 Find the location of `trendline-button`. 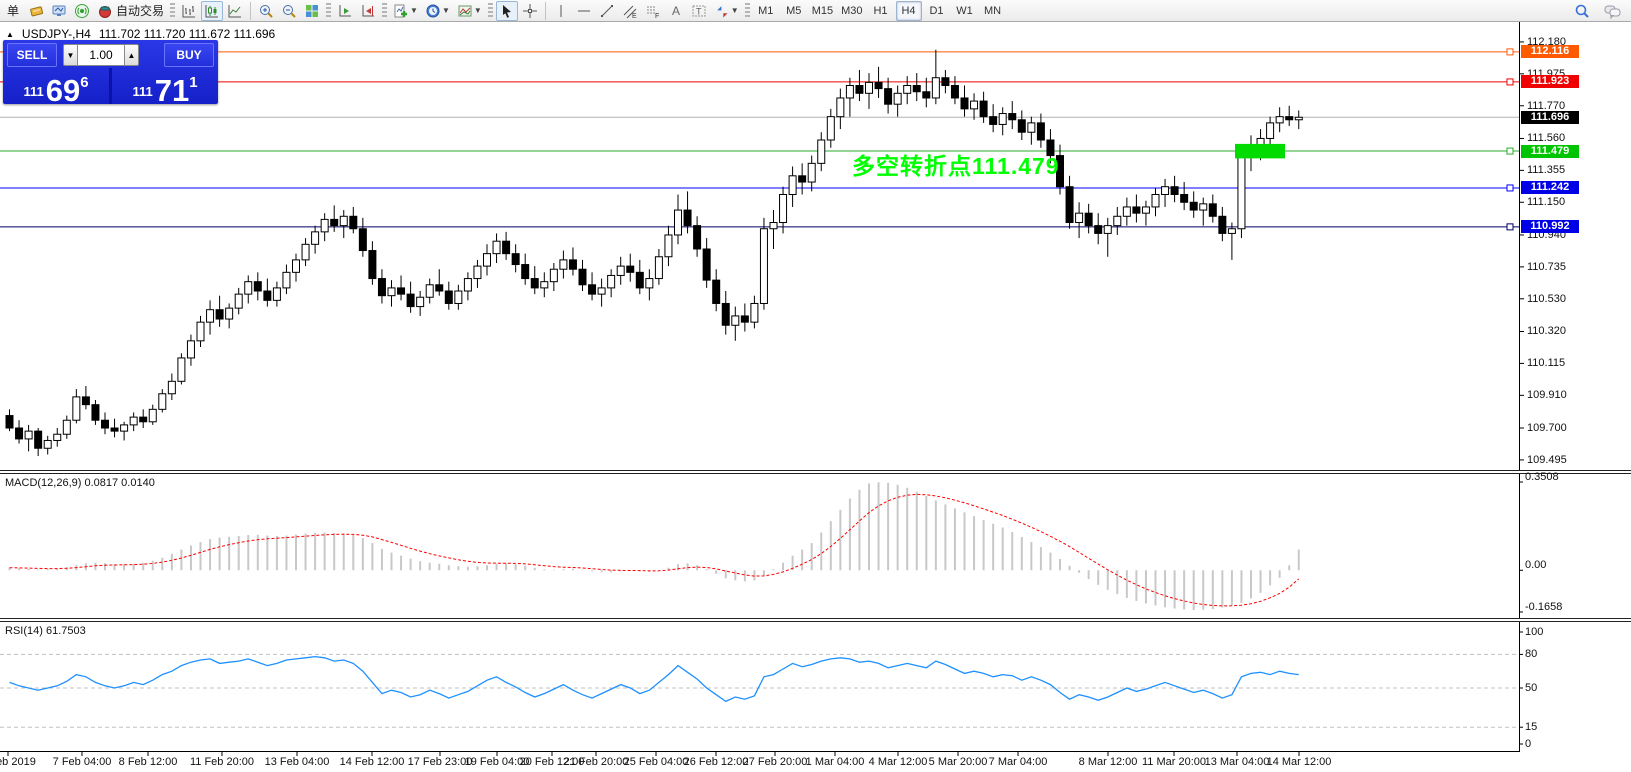

trendline-button is located at coordinates (607, 11).